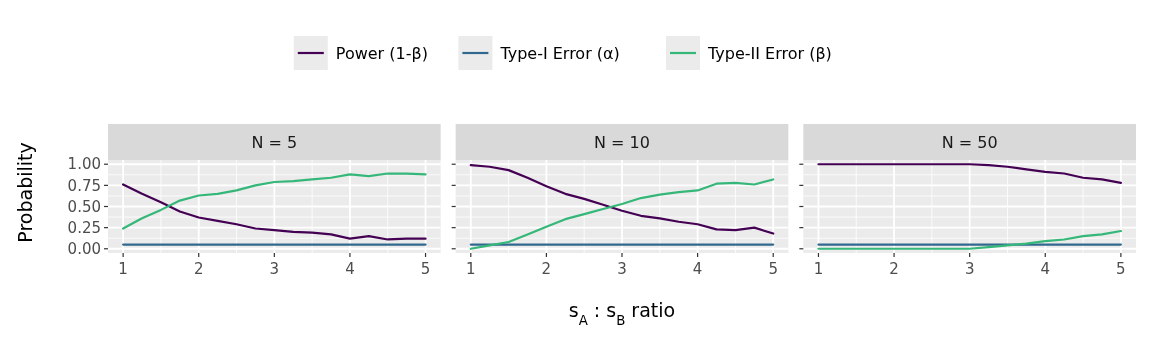  I want to click on y-tick-label: 0.75, so click(84, 185).